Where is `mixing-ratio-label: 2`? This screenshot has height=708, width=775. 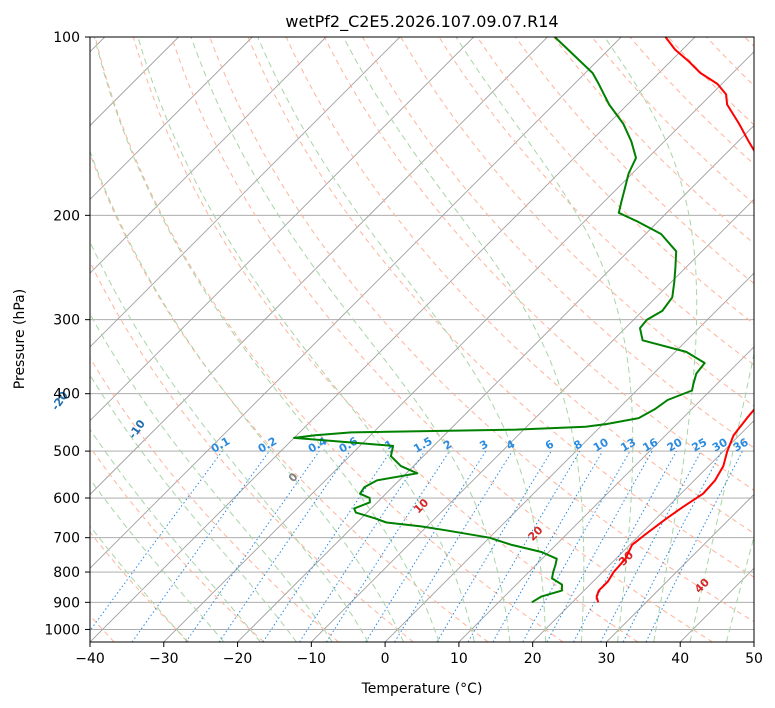 mixing-ratio-label: 2 is located at coordinates (447, 445).